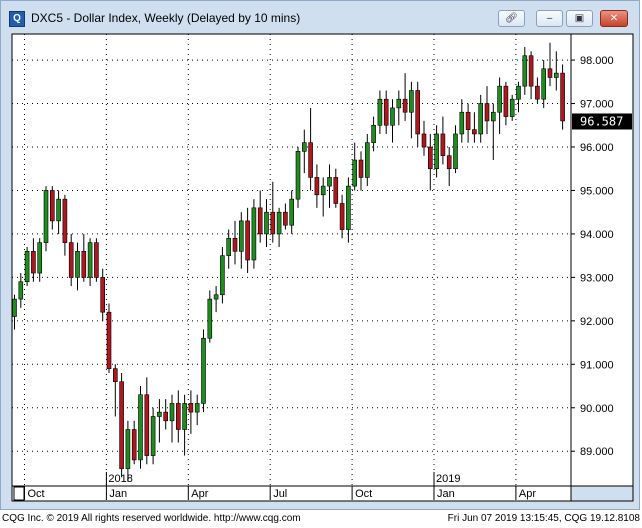  Describe the element at coordinates (511, 18) in the screenshot. I see `link-icon: 🔗︎` at that location.